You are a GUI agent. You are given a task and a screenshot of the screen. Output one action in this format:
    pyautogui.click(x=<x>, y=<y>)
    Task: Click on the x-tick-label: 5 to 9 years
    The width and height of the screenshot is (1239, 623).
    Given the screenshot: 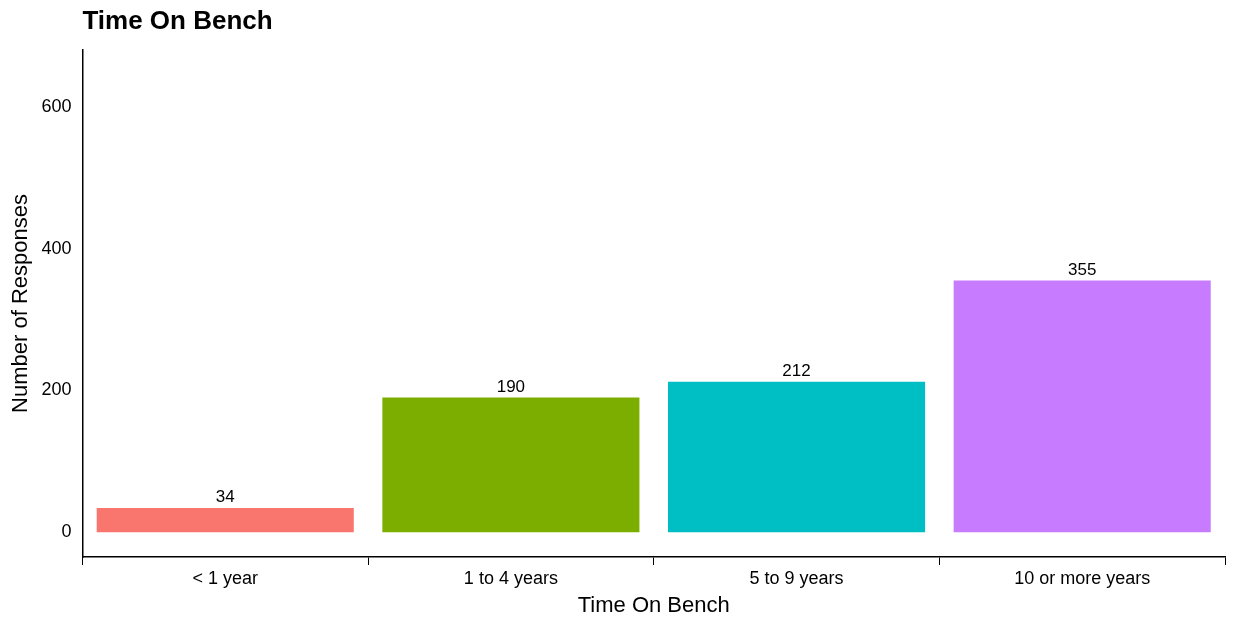 What is the action you would take?
    pyautogui.click(x=796, y=577)
    